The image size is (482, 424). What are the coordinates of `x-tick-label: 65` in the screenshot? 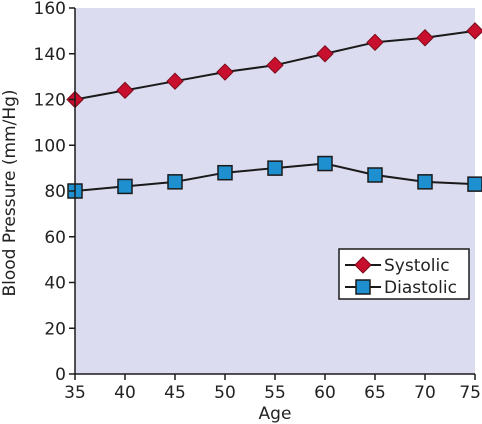 It's located at (375, 393).